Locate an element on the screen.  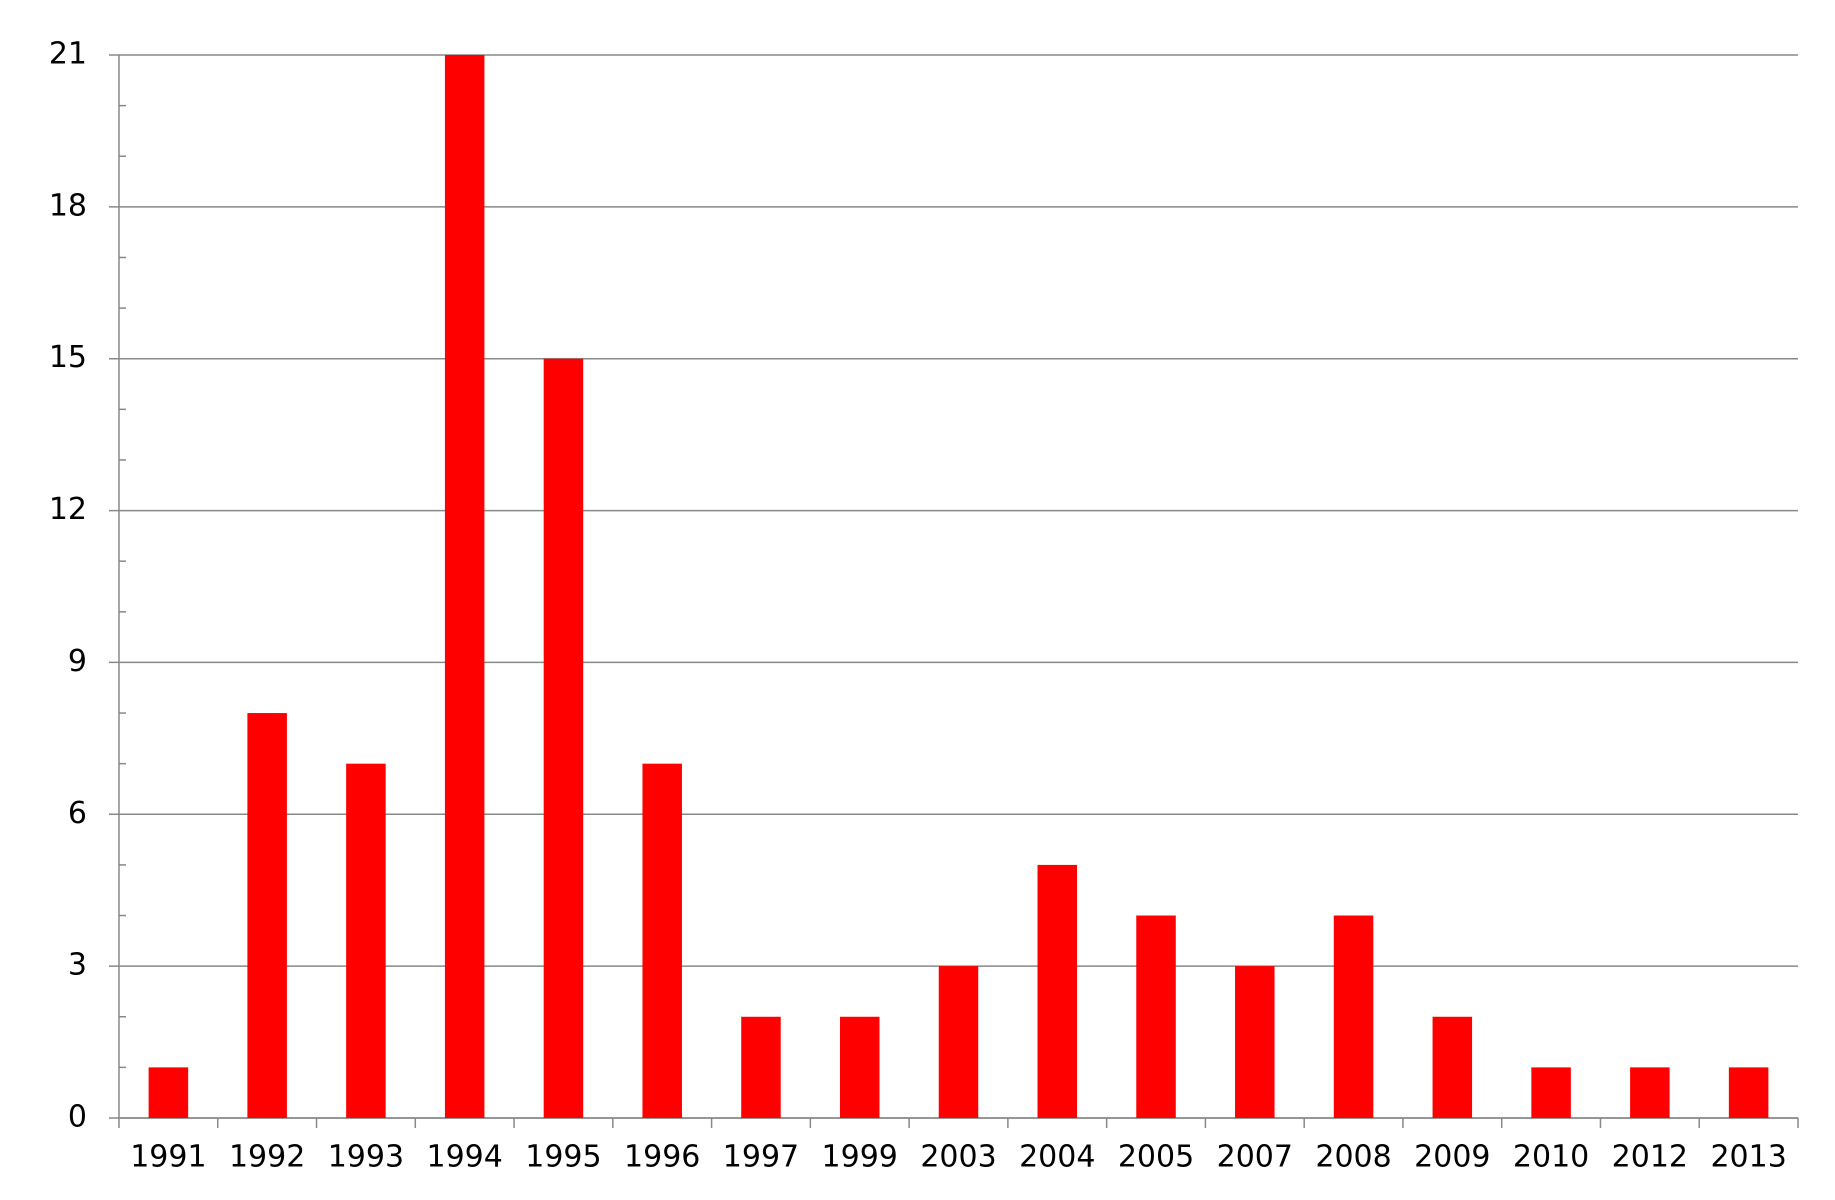
y-tick-label: 21 is located at coordinates (68, 54).